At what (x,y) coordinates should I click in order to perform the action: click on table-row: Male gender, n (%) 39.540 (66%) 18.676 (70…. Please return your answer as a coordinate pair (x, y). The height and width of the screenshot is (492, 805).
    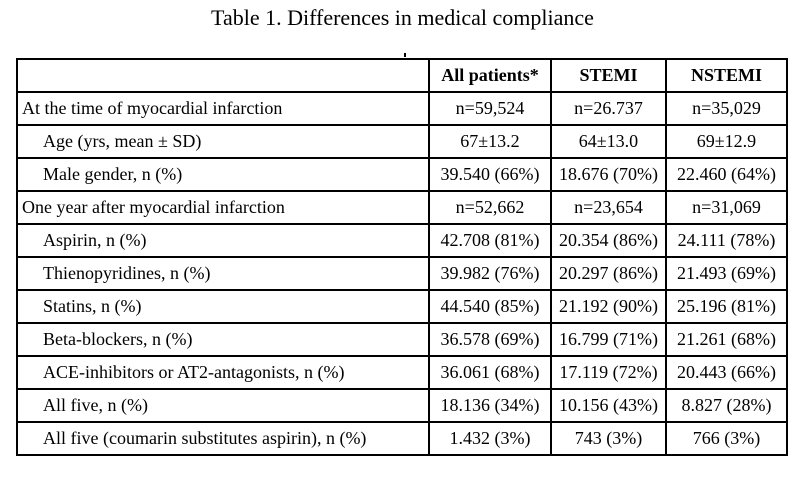
    Looking at the image, I should click on (402, 174).